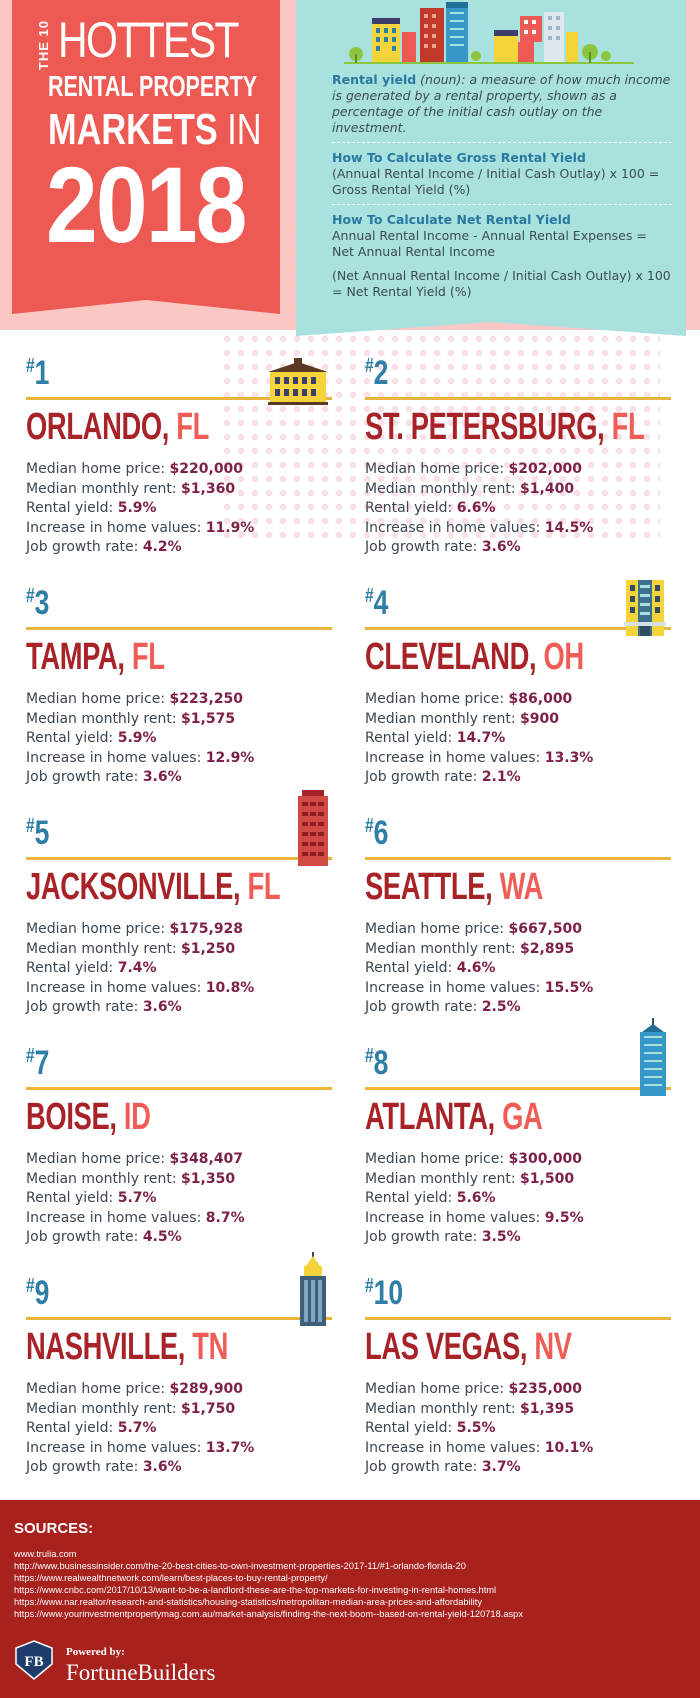 This screenshot has height=1698, width=700. I want to click on stat-value: $1,350, so click(208, 1178).